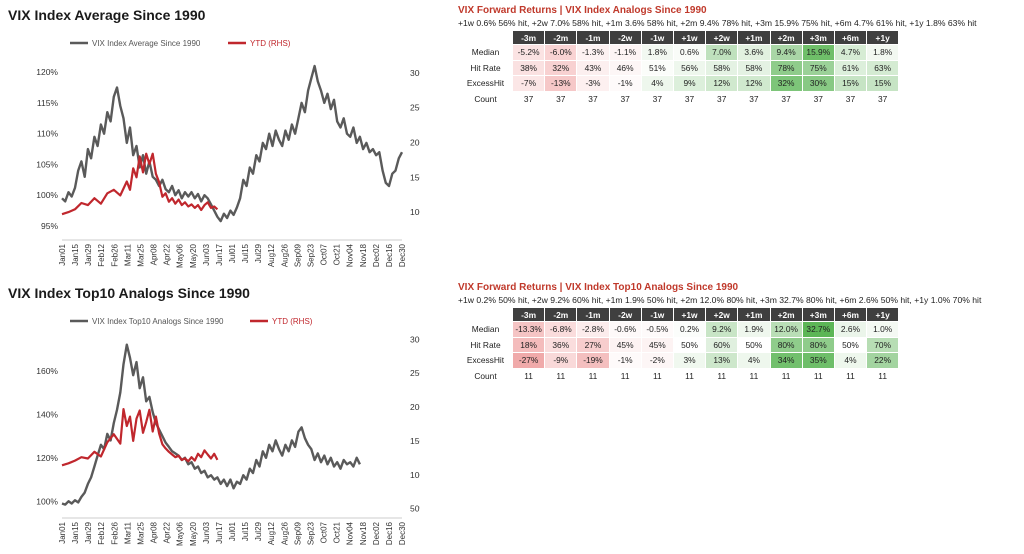 The width and height of the screenshot is (1024, 554). What do you see at coordinates (786, 83) in the screenshot?
I see `table-cell: 32%` at bounding box center [786, 83].